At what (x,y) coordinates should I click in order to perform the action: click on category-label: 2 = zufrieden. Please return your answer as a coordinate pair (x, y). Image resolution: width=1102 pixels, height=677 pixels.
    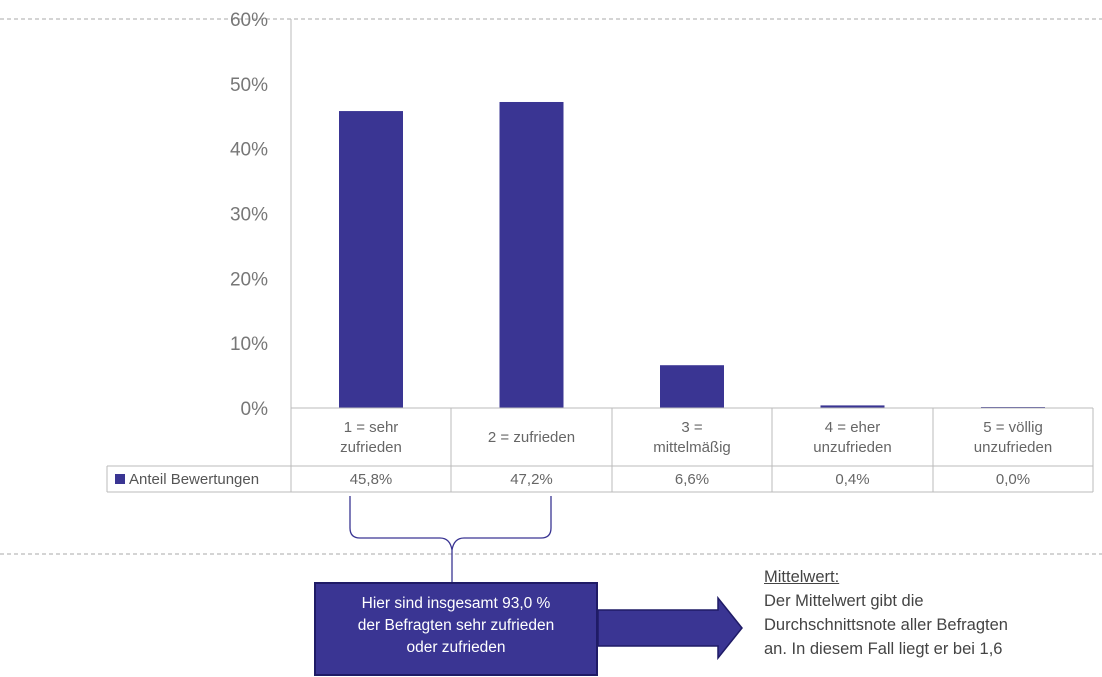
    Looking at the image, I should click on (531, 437).